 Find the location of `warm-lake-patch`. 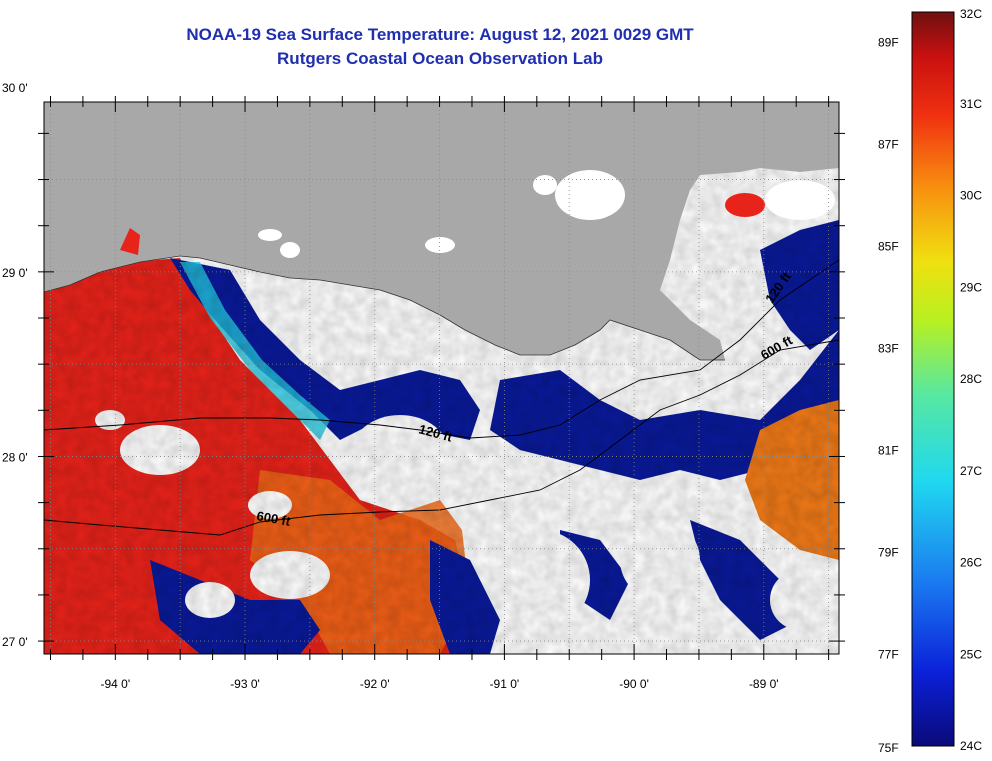

warm-lake-patch is located at coordinates (130, 241).